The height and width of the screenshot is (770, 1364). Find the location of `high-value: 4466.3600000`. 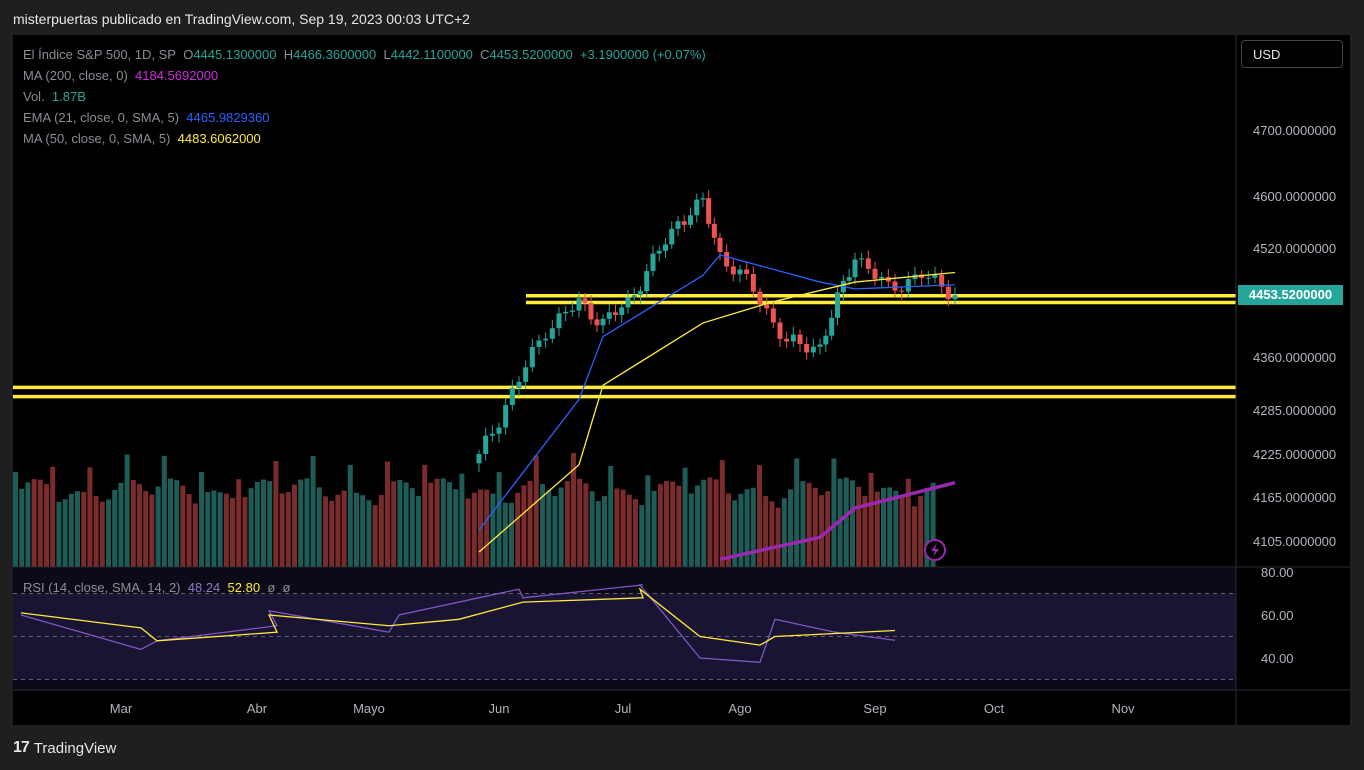

high-value: 4466.3600000 is located at coordinates (335, 54).